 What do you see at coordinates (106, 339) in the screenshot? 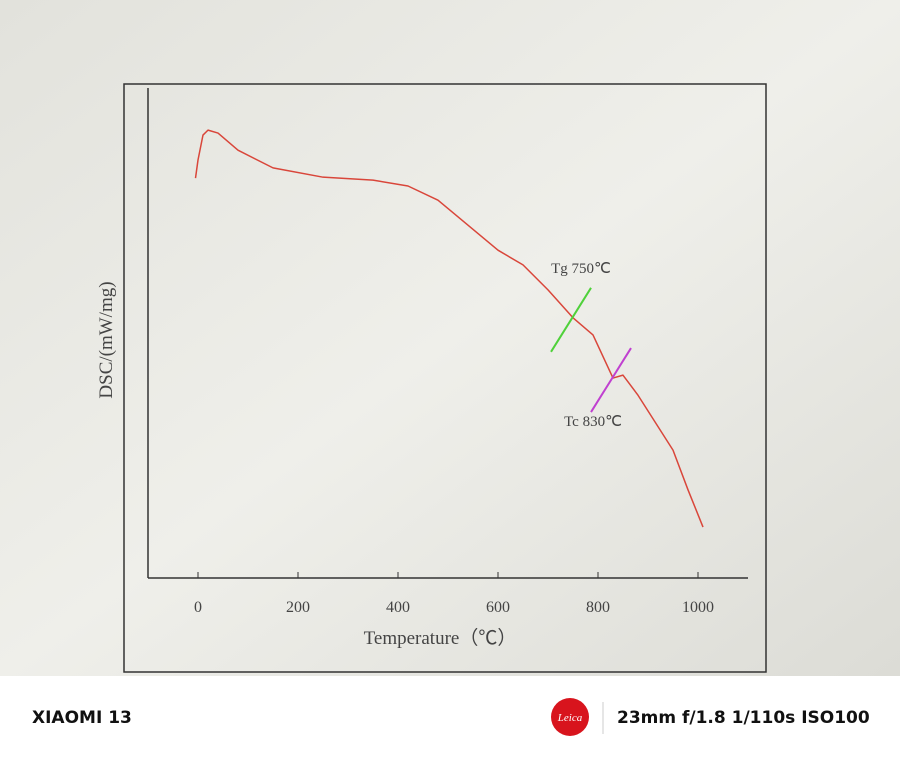
I see `y-axis-label: DSC/(mW/mg)` at bounding box center [106, 339].